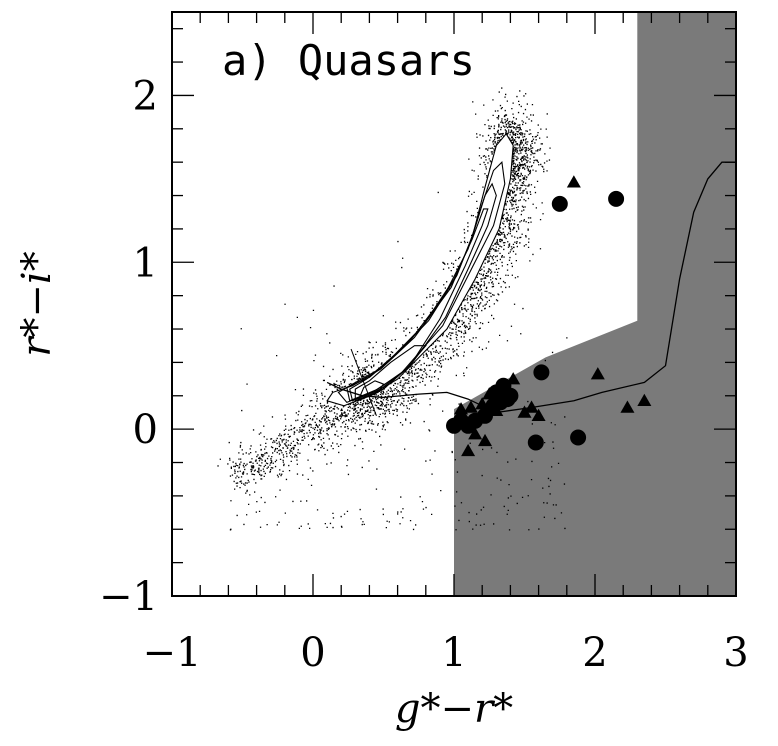 This screenshot has height=746, width=778. I want to click on y-tick-label: 0, so click(145, 430).